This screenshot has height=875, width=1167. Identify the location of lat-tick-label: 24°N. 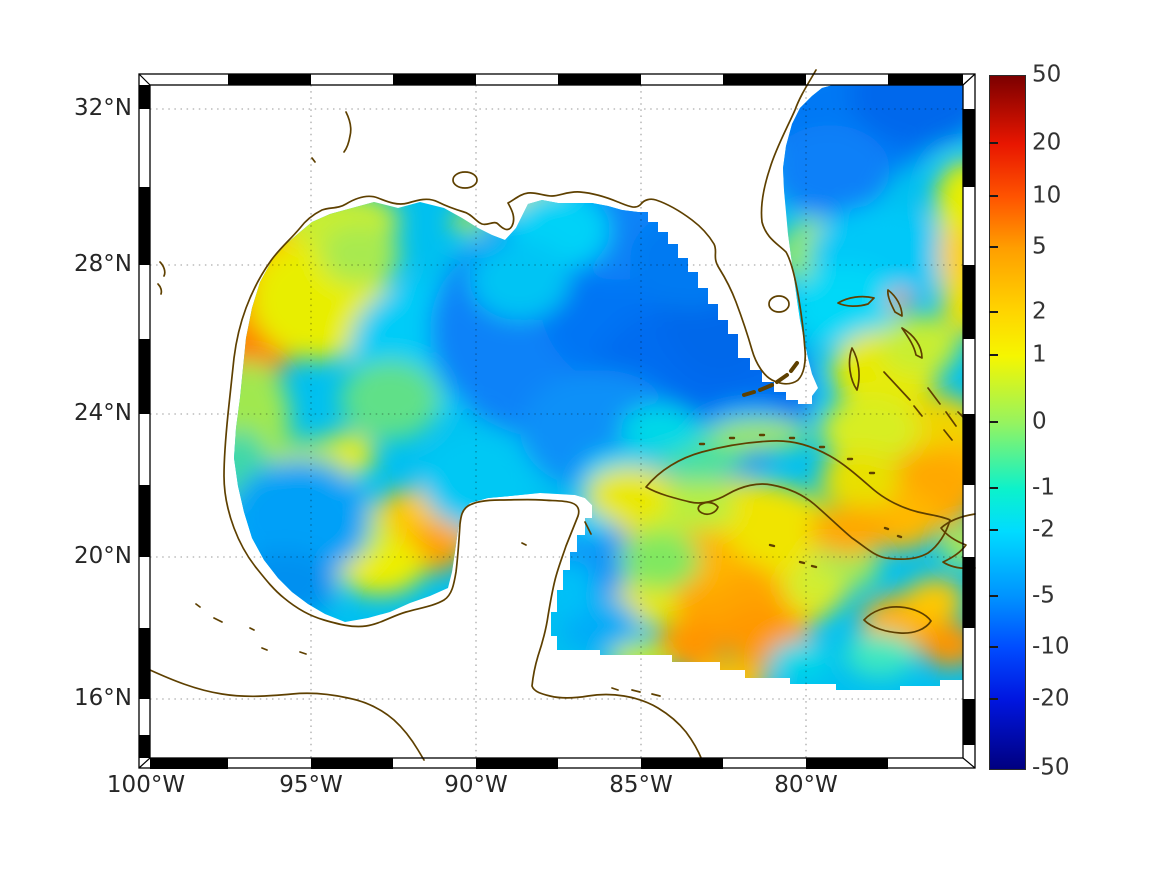
(103, 412).